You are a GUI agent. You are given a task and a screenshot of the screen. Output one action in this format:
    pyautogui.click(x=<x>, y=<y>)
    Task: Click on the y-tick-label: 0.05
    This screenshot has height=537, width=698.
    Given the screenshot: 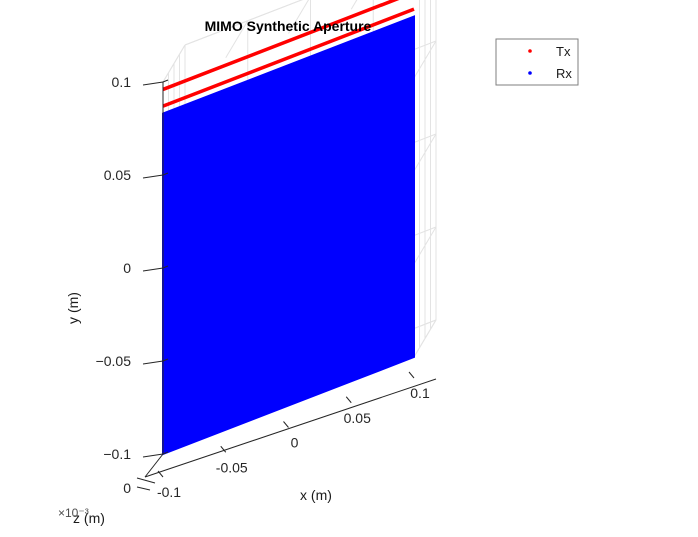 What is the action you would take?
    pyautogui.click(x=117, y=175)
    